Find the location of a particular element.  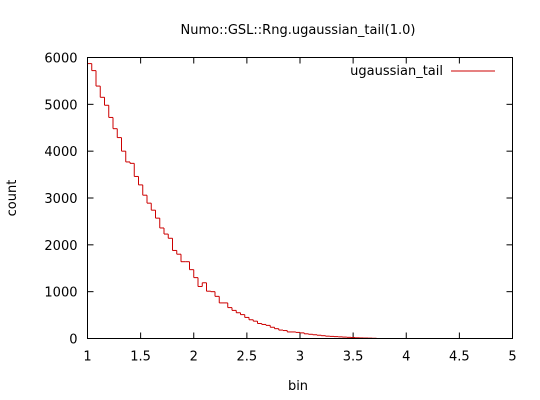

x-tick-label: 1 is located at coordinates (87, 357).